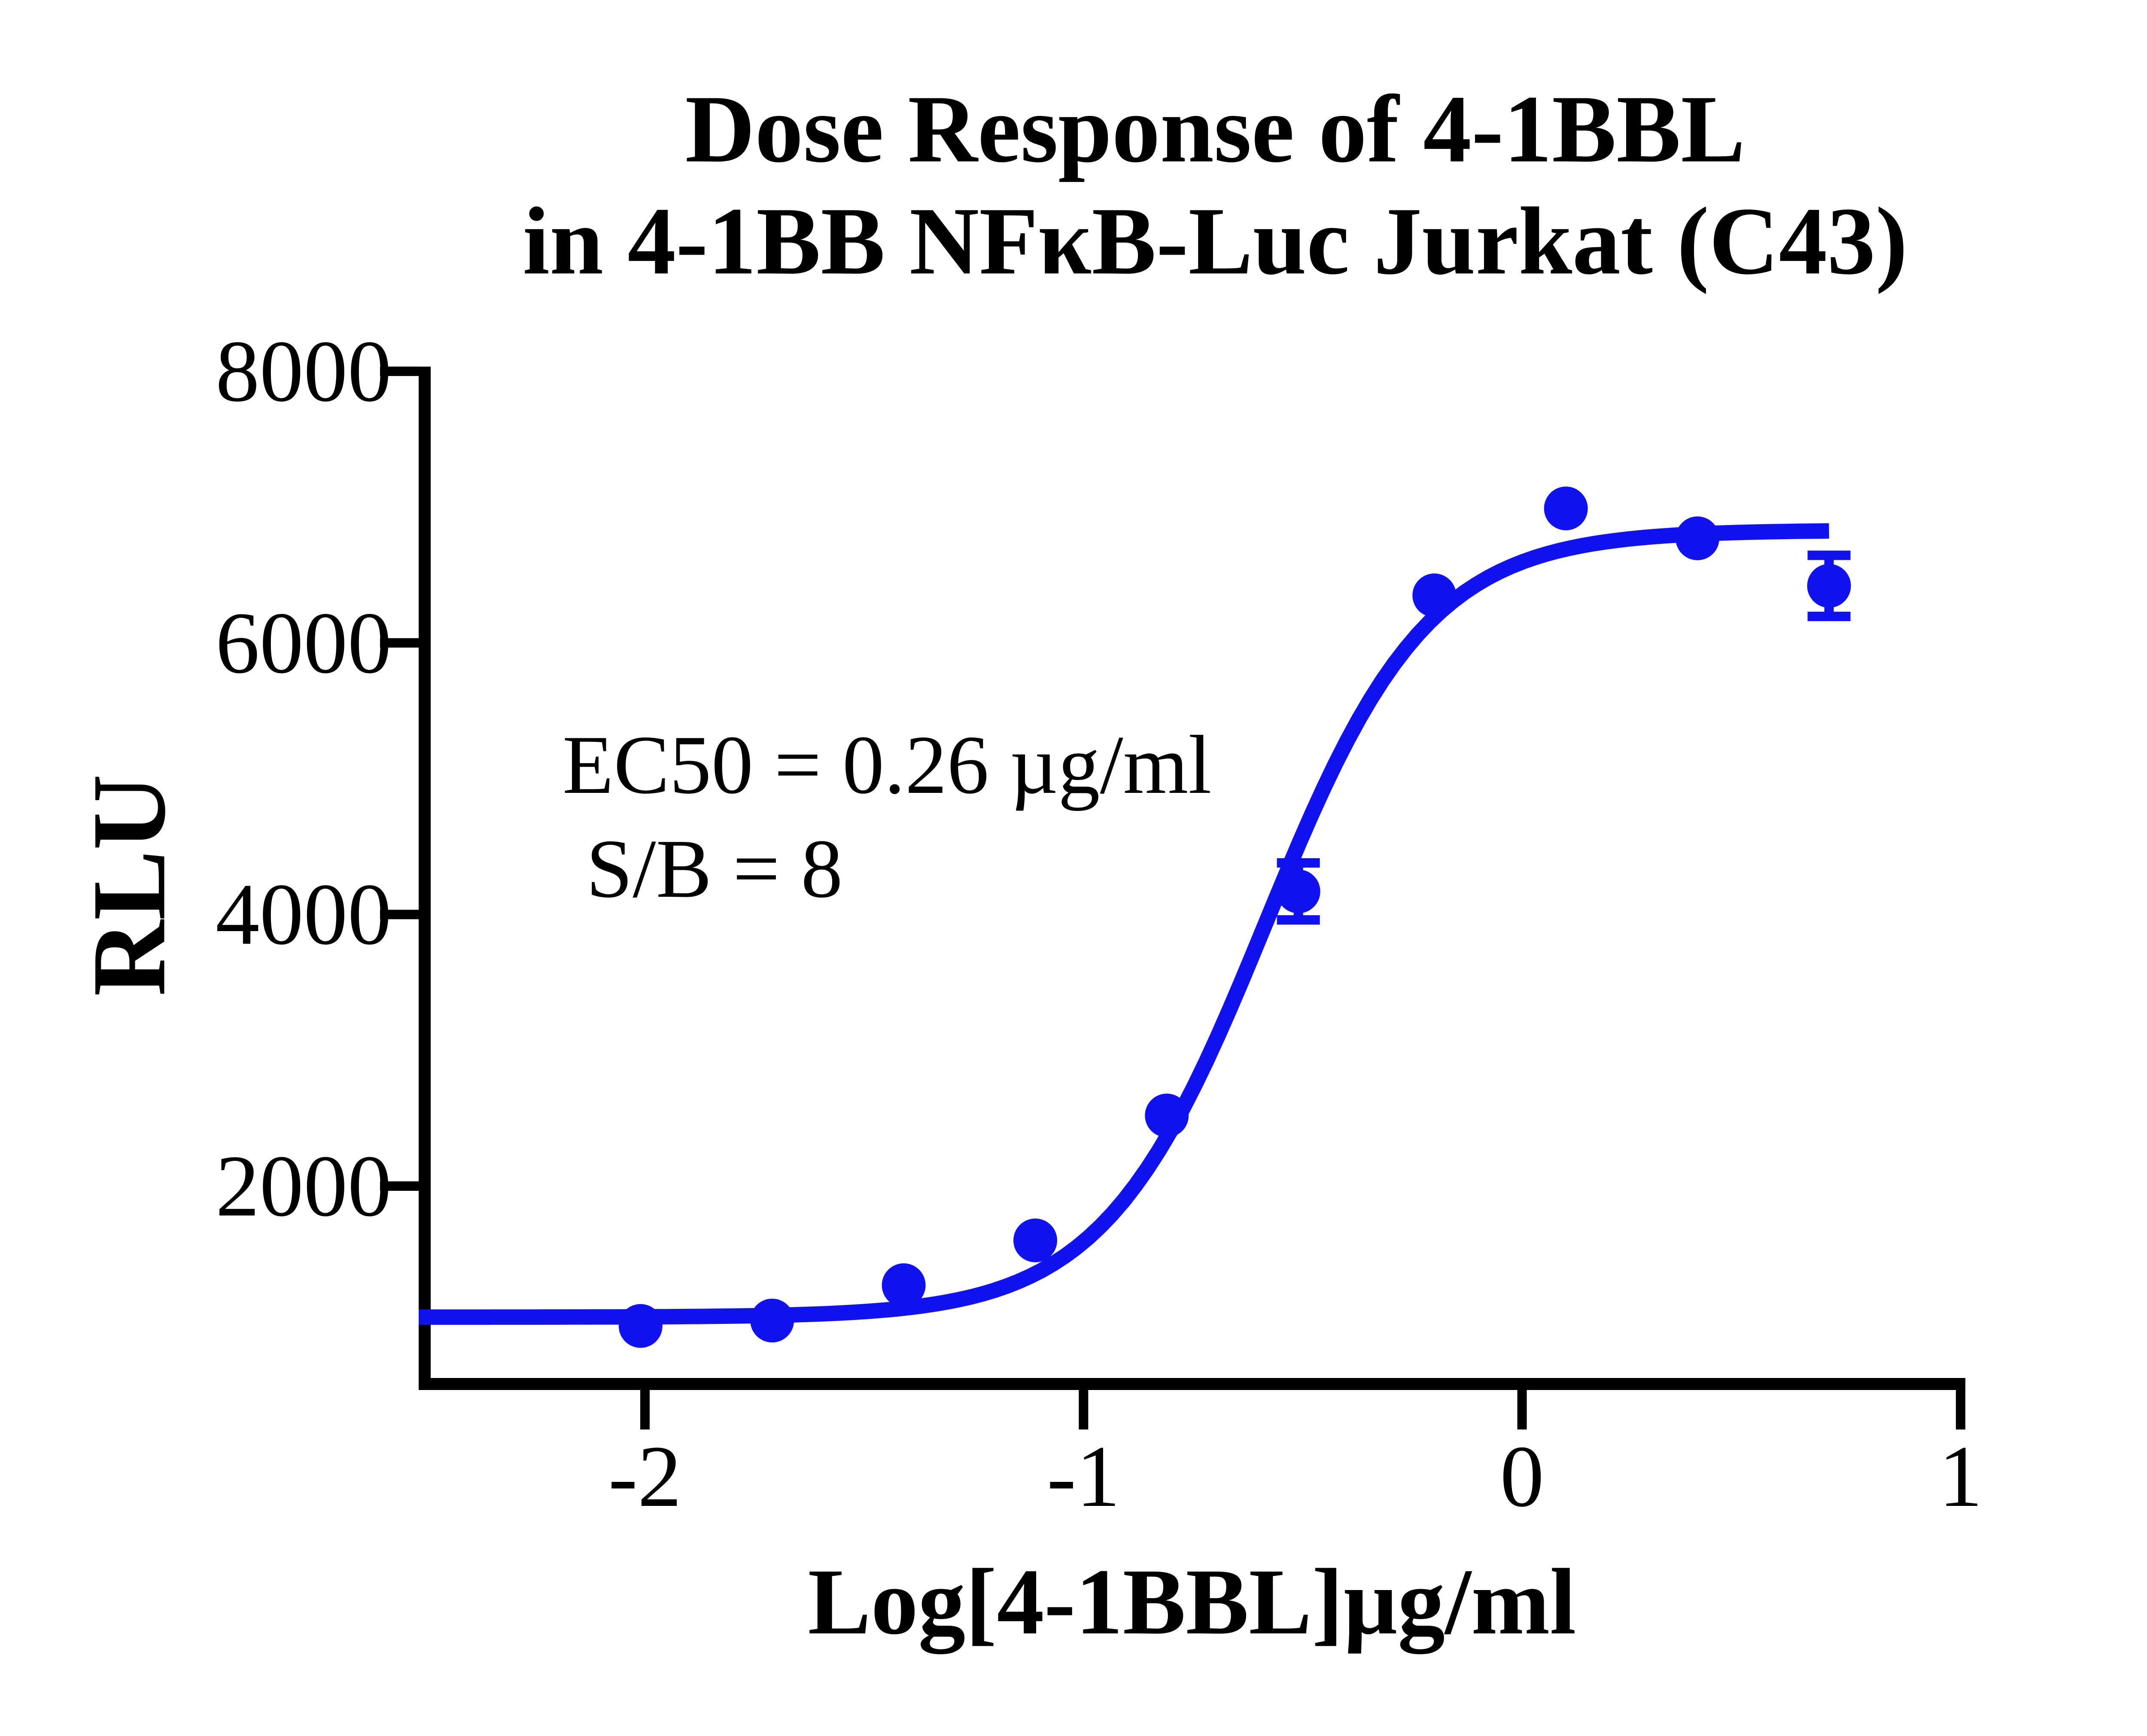 This screenshot has width=2147, height=1736. What do you see at coordinates (1522, 1476) in the screenshot?
I see `x-tick-label: 0` at bounding box center [1522, 1476].